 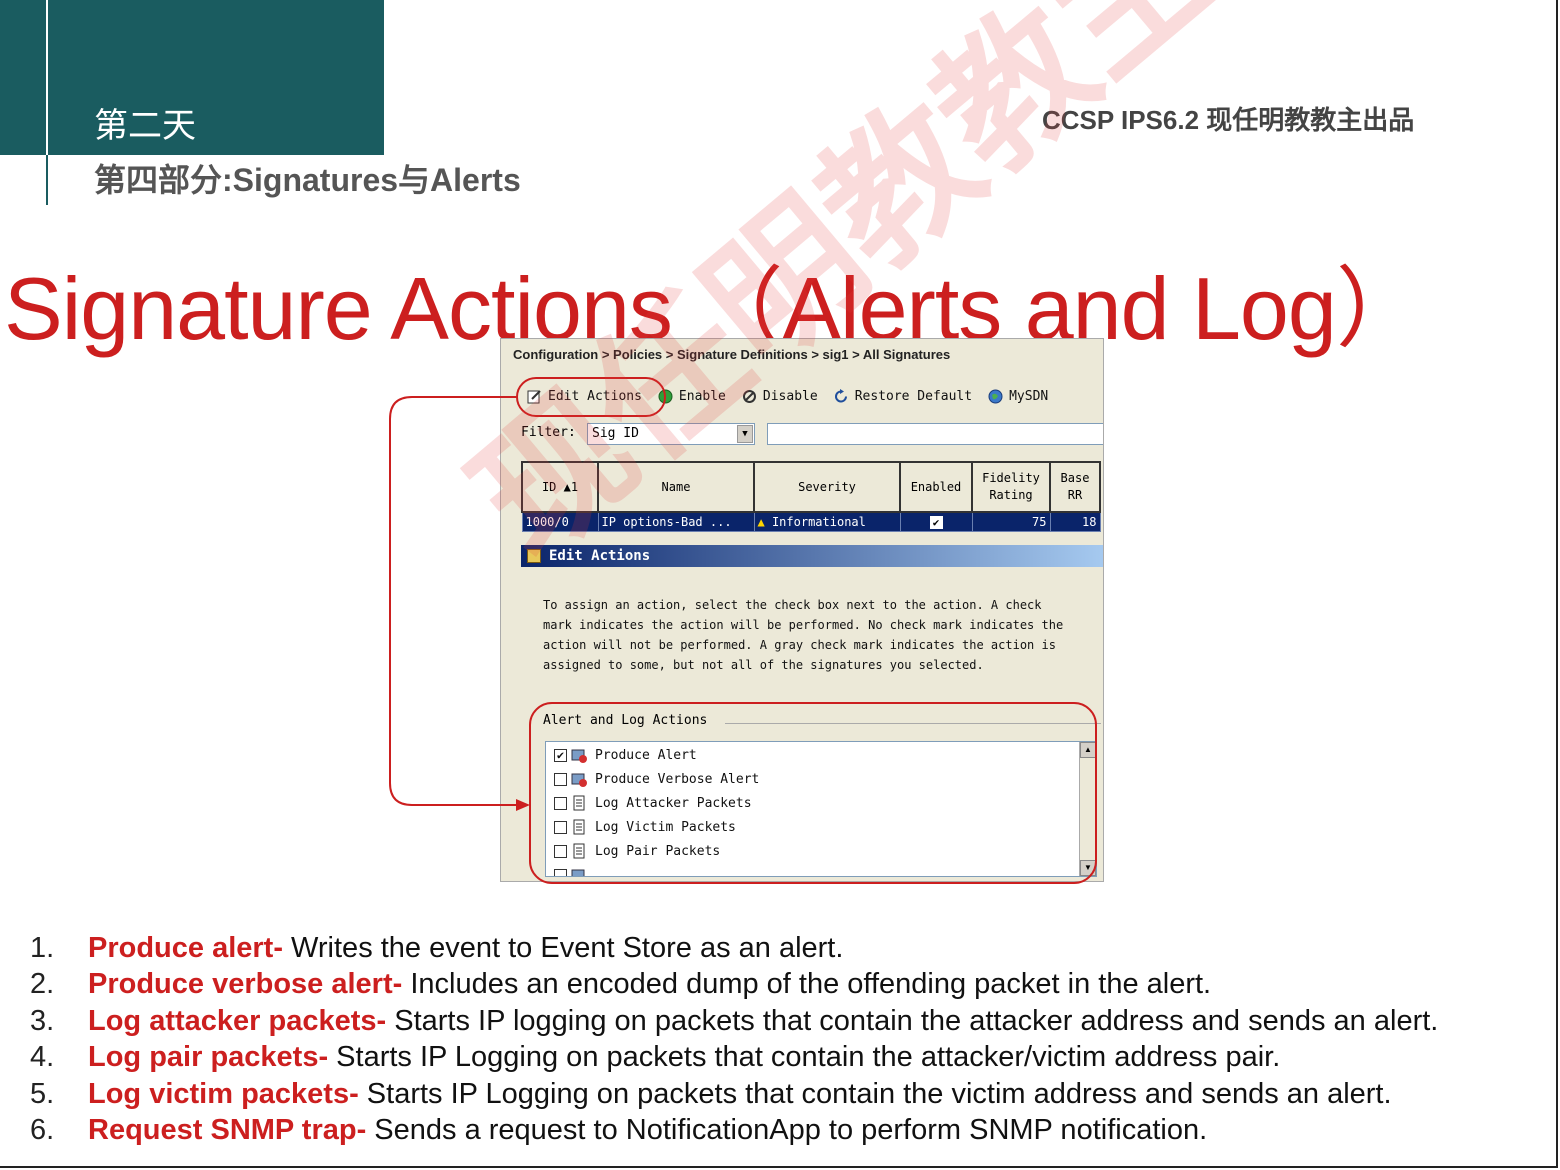 I want to click on restore-default-button: Restore Default, so click(x=903, y=396).